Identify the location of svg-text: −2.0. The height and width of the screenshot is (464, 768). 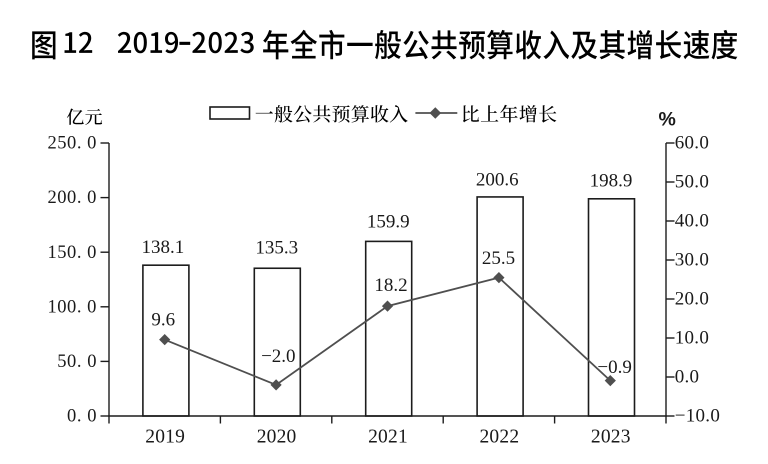
(278, 356).